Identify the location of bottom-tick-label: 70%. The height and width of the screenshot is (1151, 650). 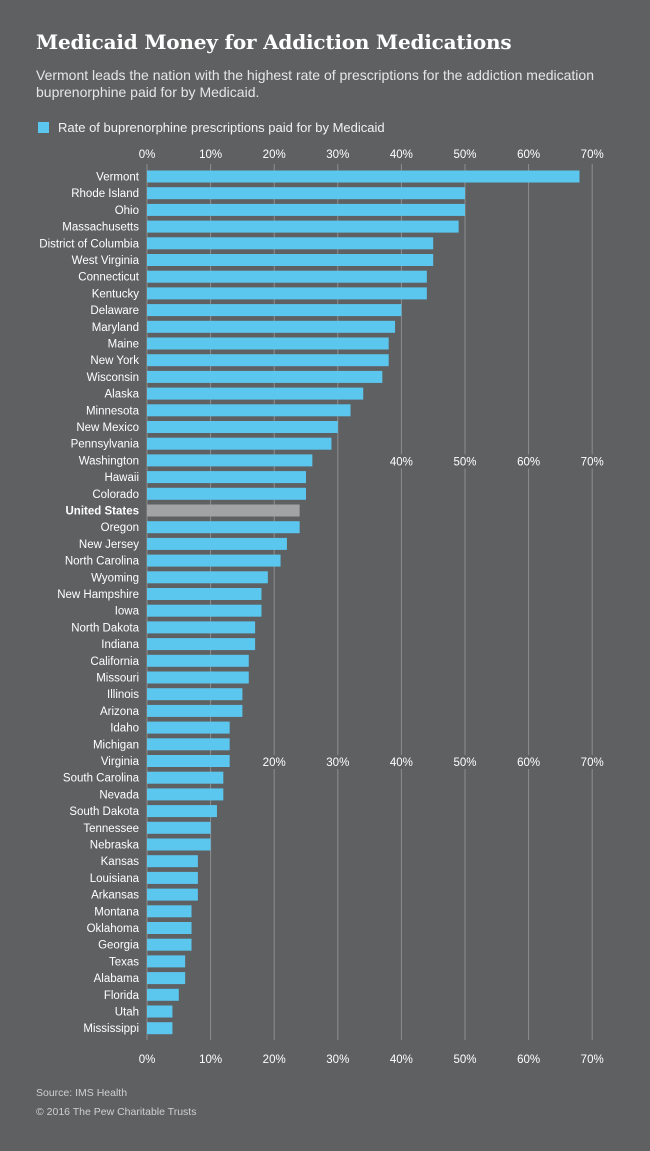
(592, 1060).